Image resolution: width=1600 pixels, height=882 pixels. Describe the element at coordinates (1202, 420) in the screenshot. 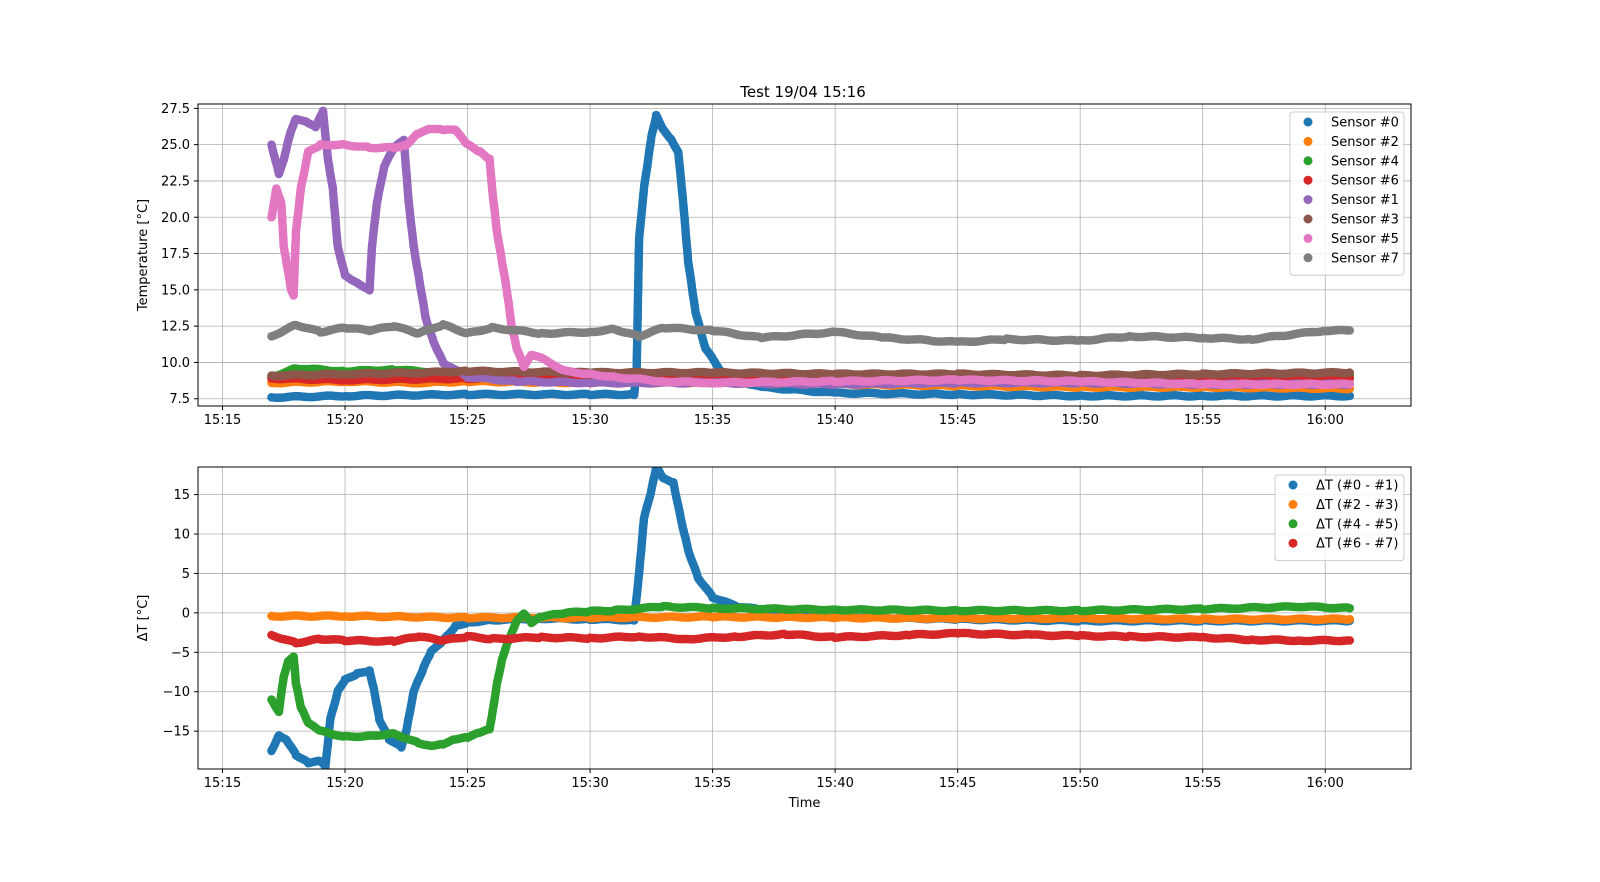

I see `x-tick-label: 15:55` at that location.